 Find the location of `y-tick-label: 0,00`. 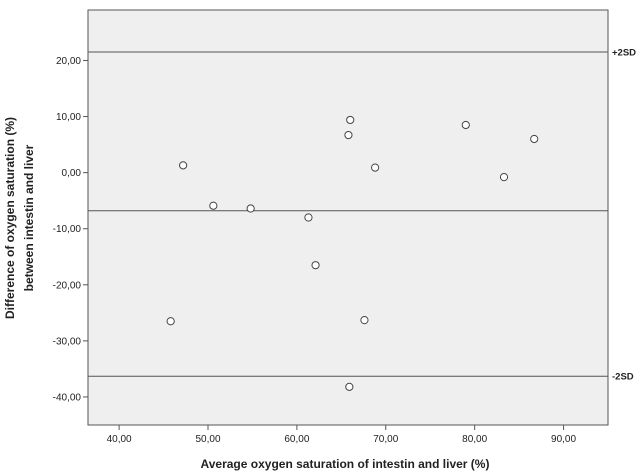

y-tick-label: 0,00 is located at coordinates (72, 173).